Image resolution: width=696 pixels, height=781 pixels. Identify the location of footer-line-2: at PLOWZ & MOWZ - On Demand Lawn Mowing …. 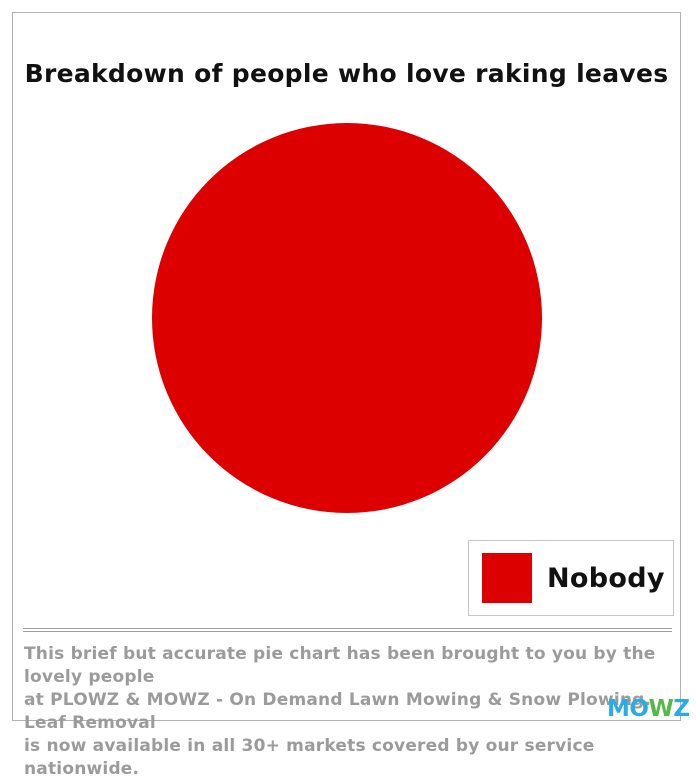
(338, 711).